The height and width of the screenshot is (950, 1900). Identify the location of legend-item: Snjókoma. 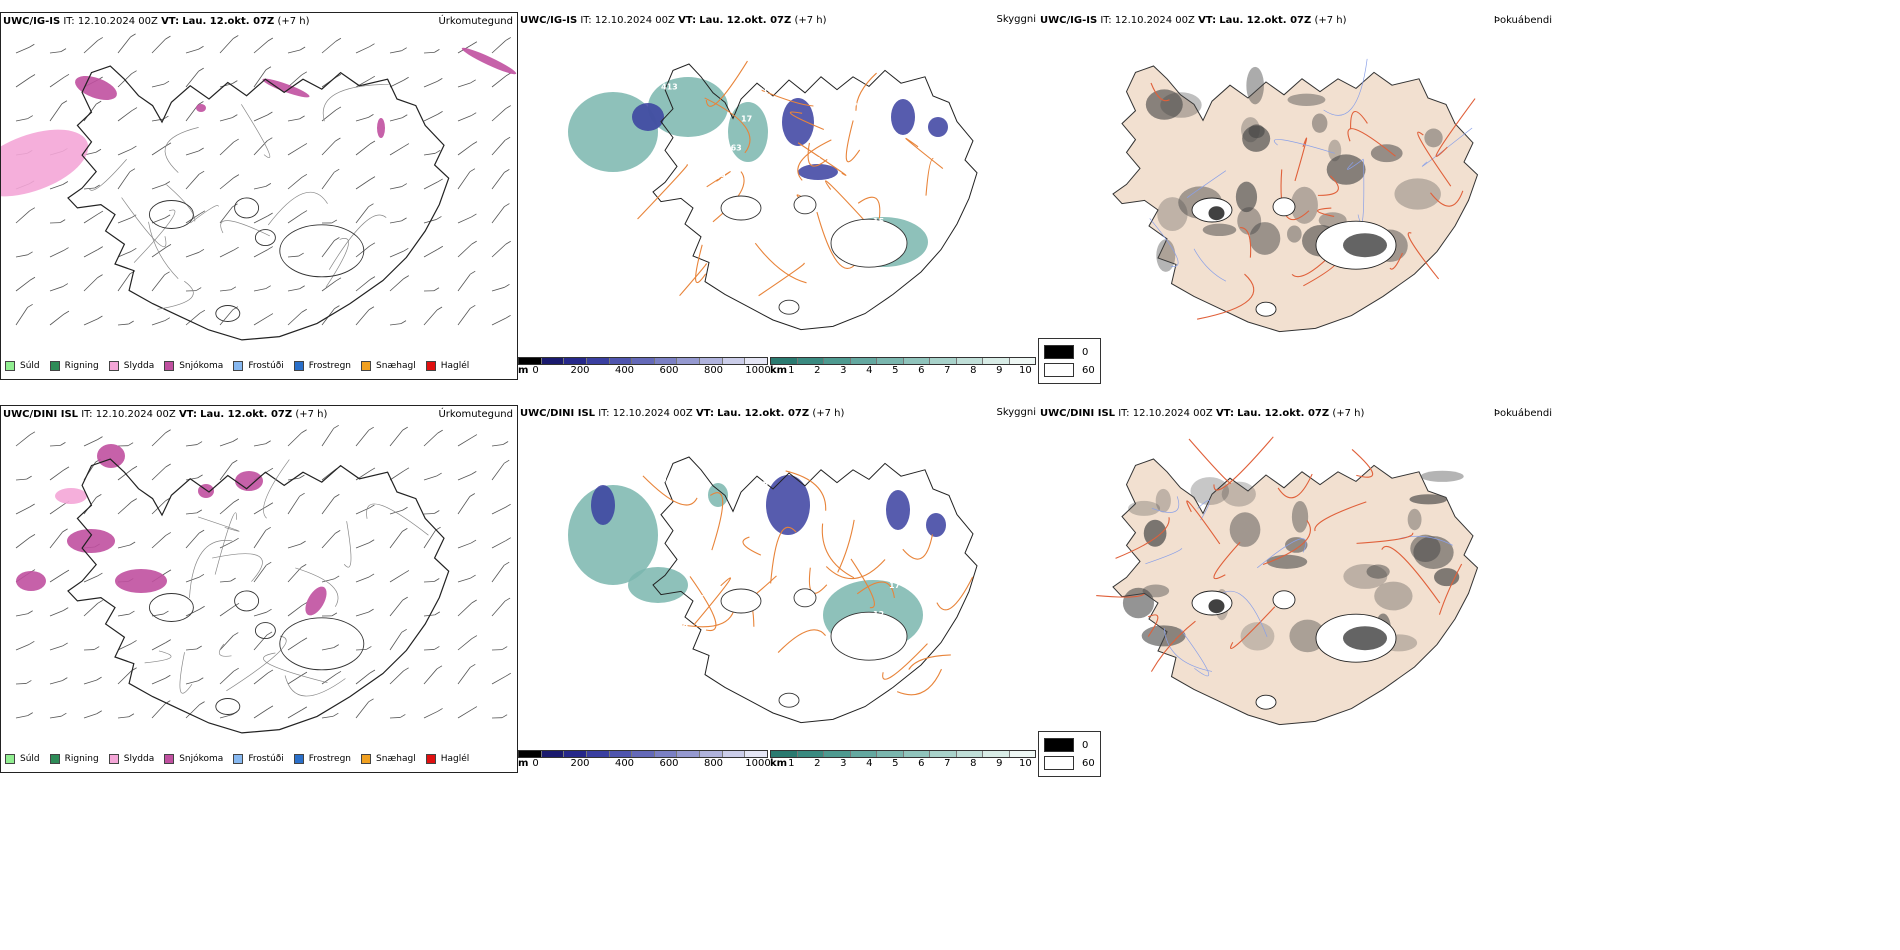
(193, 366).